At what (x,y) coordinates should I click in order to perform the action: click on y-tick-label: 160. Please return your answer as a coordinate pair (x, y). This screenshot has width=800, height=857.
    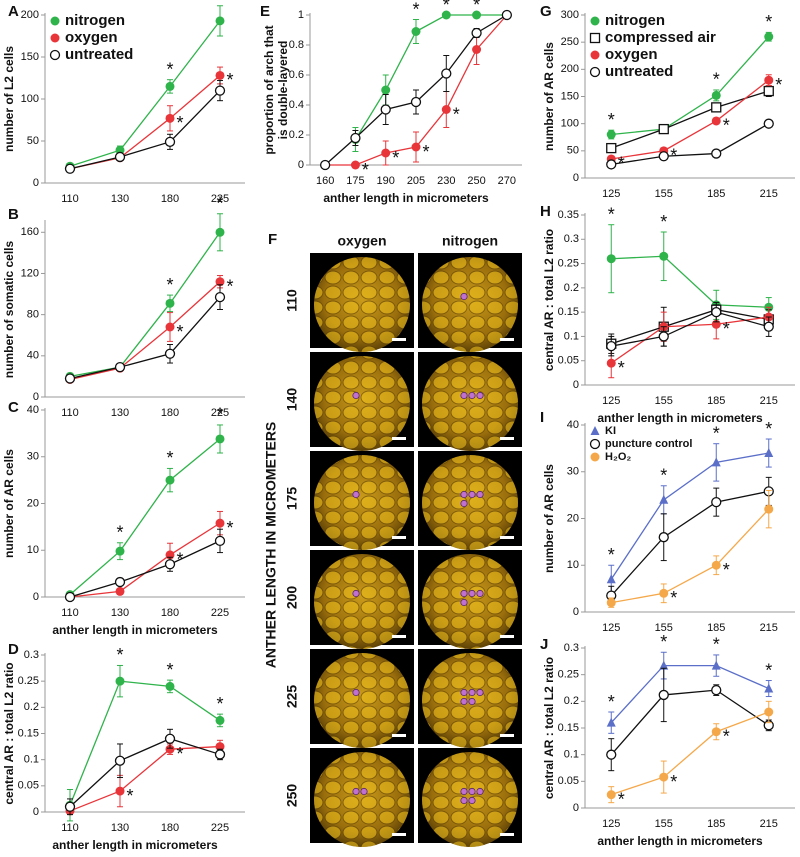
    Looking at the image, I should click on (30, 232).